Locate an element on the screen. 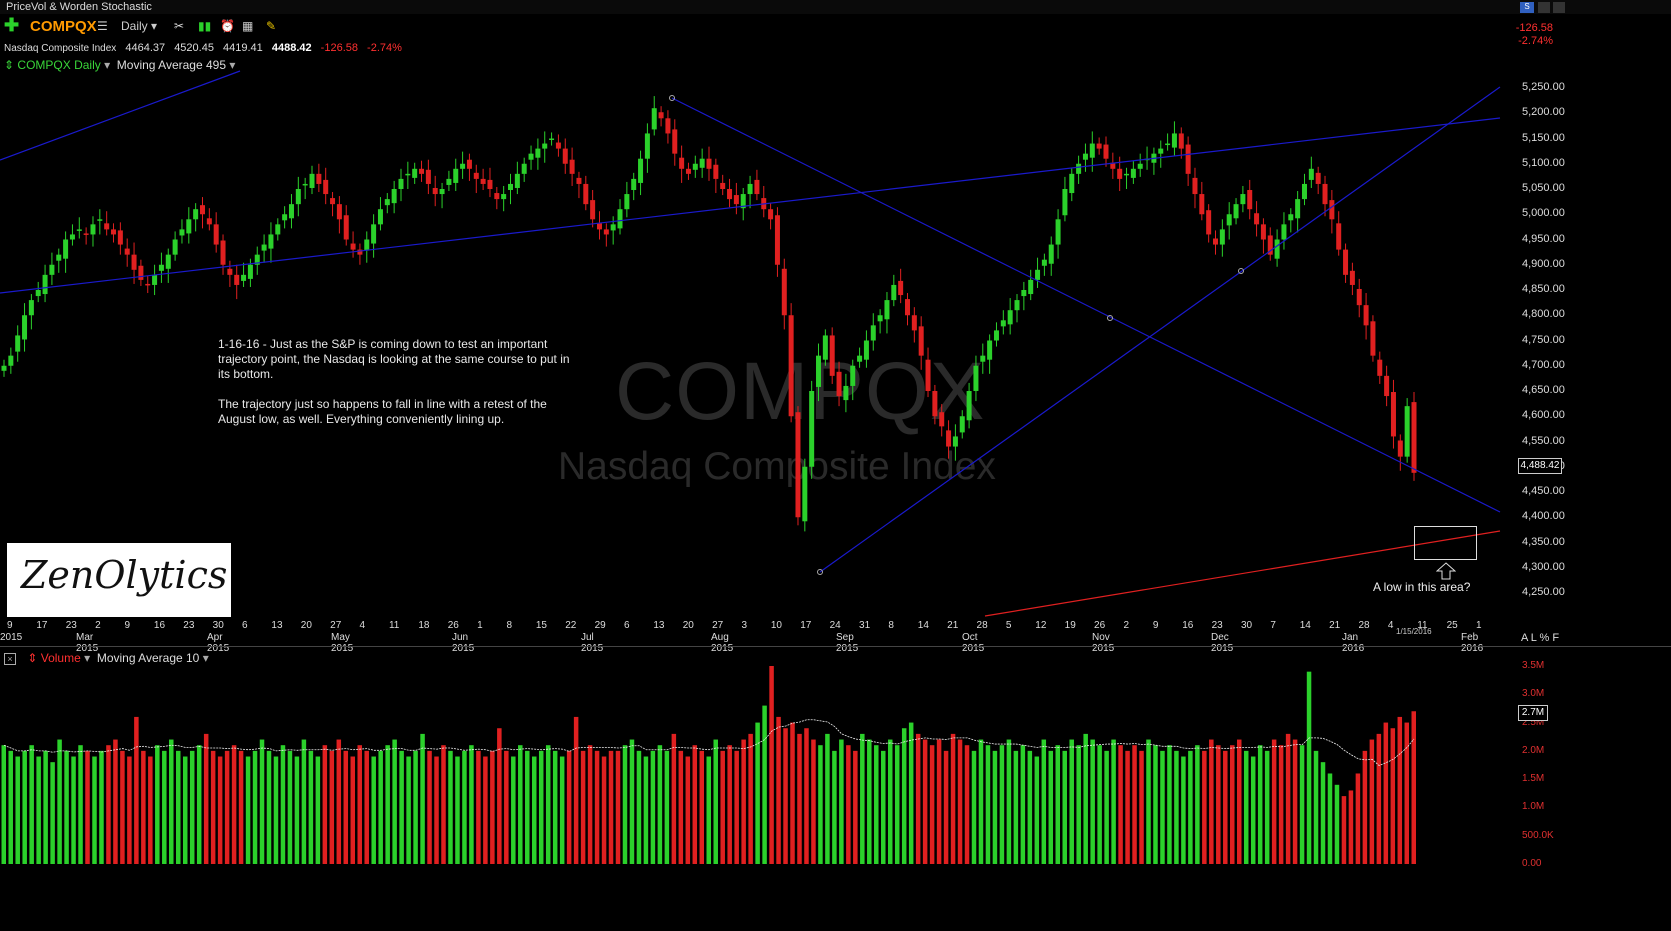  calculator-icon: ▦ is located at coordinates (248, 26).